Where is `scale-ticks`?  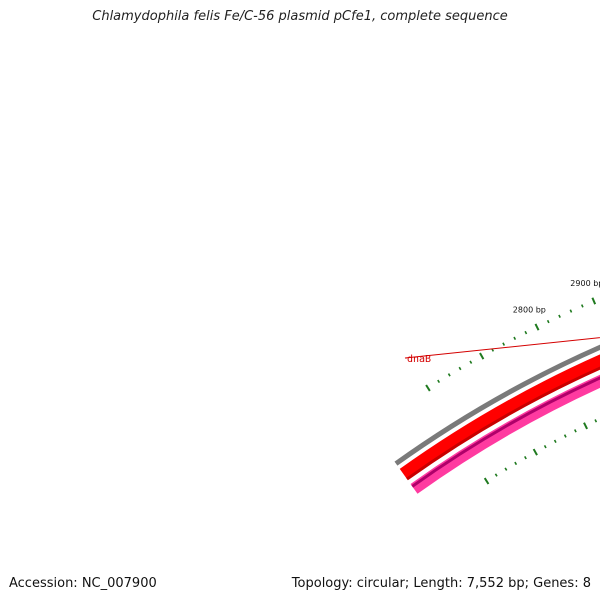
scale-ticks is located at coordinates (511, 391).